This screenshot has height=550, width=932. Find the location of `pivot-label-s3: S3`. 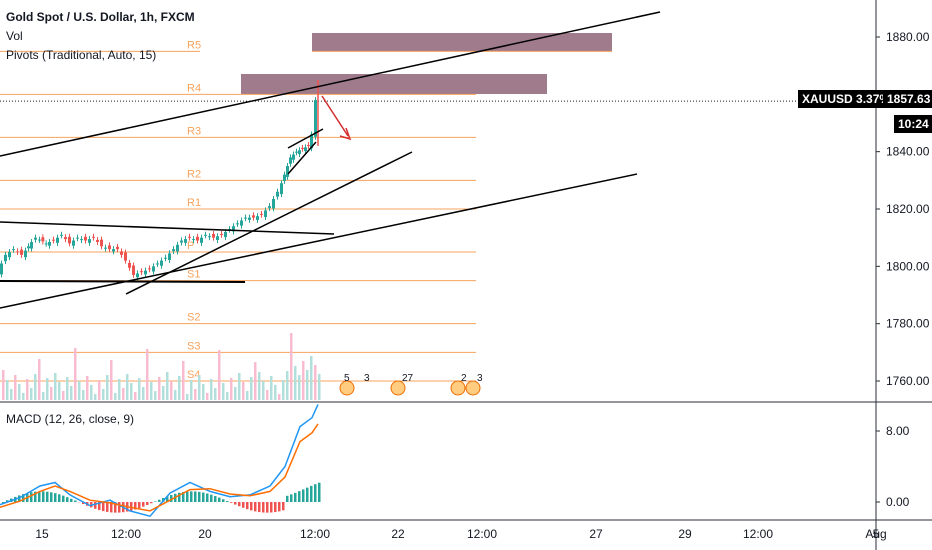

pivot-label-s3: S3 is located at coordinates (193, 346).